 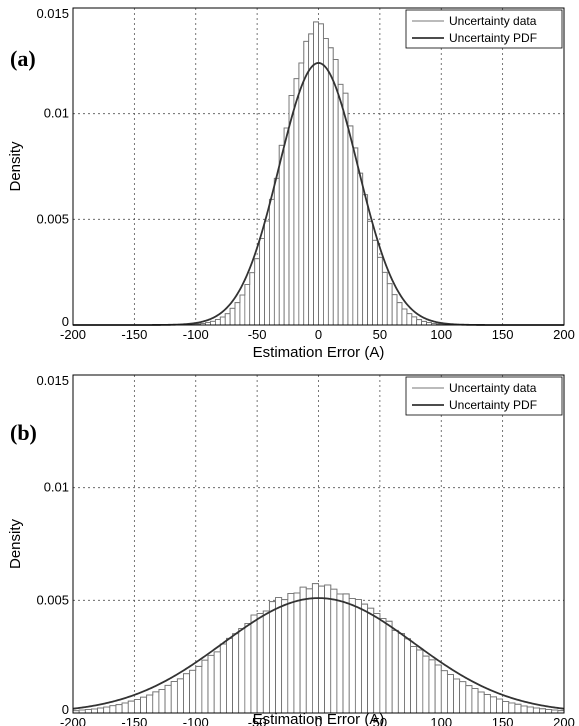 I want to click on y-tick-label: 0.015, so click(x=52, y=380).